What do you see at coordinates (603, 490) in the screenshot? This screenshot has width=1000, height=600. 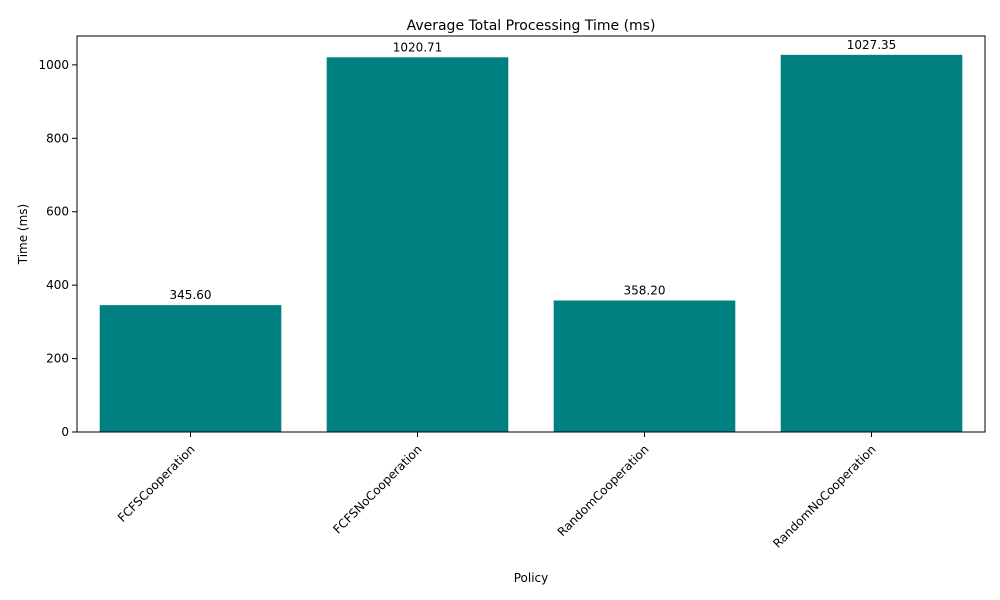 I see `x-tick-label-2: RandomCooperation` at bounding box center [603, 490].